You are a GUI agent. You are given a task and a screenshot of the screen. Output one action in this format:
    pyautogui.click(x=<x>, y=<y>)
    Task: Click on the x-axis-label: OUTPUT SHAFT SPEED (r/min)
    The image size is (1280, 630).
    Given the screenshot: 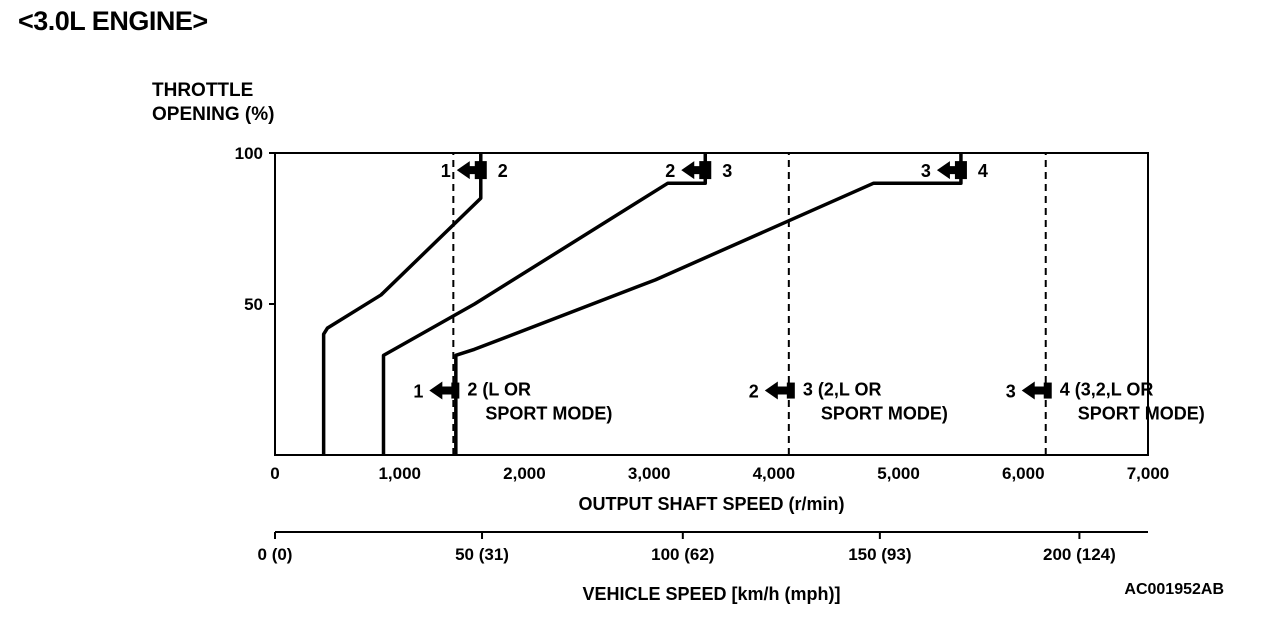 What is the action you would take?
    pyautogui.click(x=711, y=504)
    